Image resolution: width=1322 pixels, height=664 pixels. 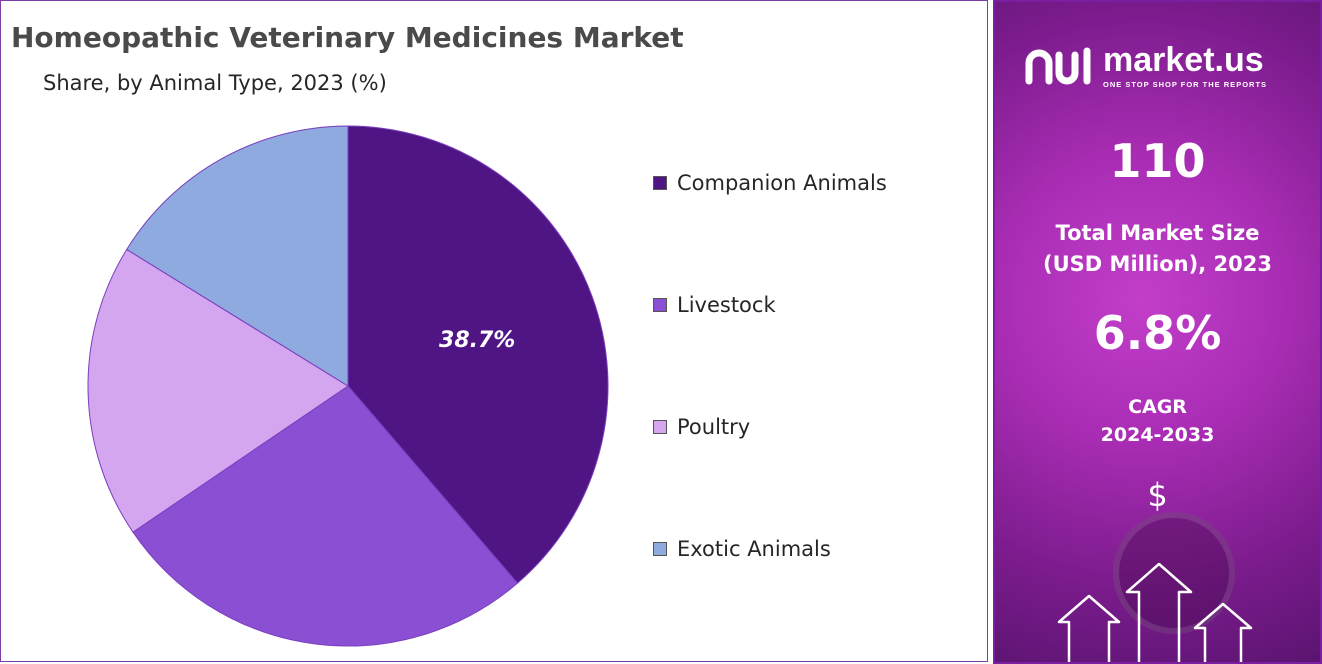 I want to click on legend-label: Poultry, so click(x=714, y=427).